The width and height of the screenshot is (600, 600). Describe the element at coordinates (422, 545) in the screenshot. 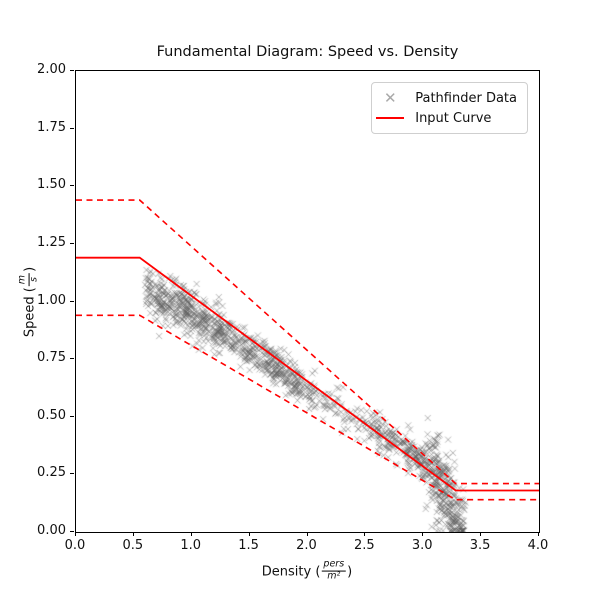

I see `x-tick-label: 3.0` at that location.